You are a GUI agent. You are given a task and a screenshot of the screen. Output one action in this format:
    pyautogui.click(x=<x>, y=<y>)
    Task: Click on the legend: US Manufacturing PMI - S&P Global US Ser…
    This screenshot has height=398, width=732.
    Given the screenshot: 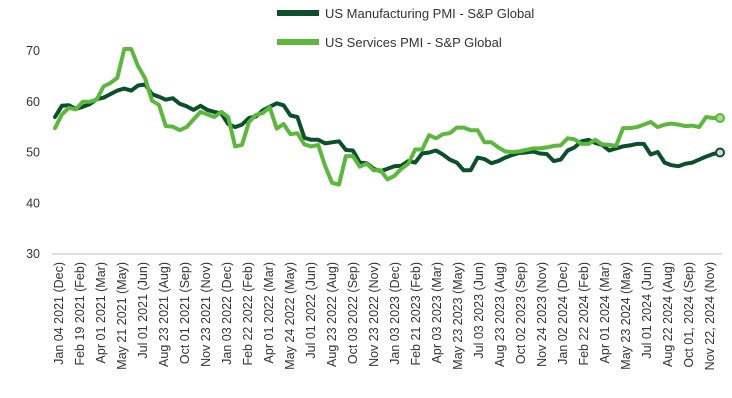 What is the action you would take?
    pyautogui.click(x=405, y=28)
    